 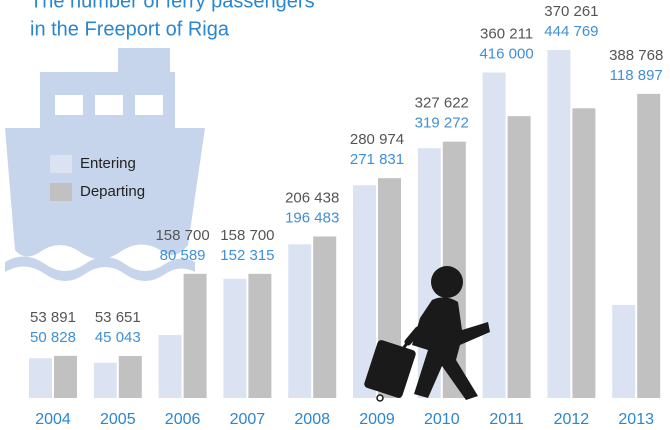 I want to click on value-label: 196 483, so click(x=312, y=217).